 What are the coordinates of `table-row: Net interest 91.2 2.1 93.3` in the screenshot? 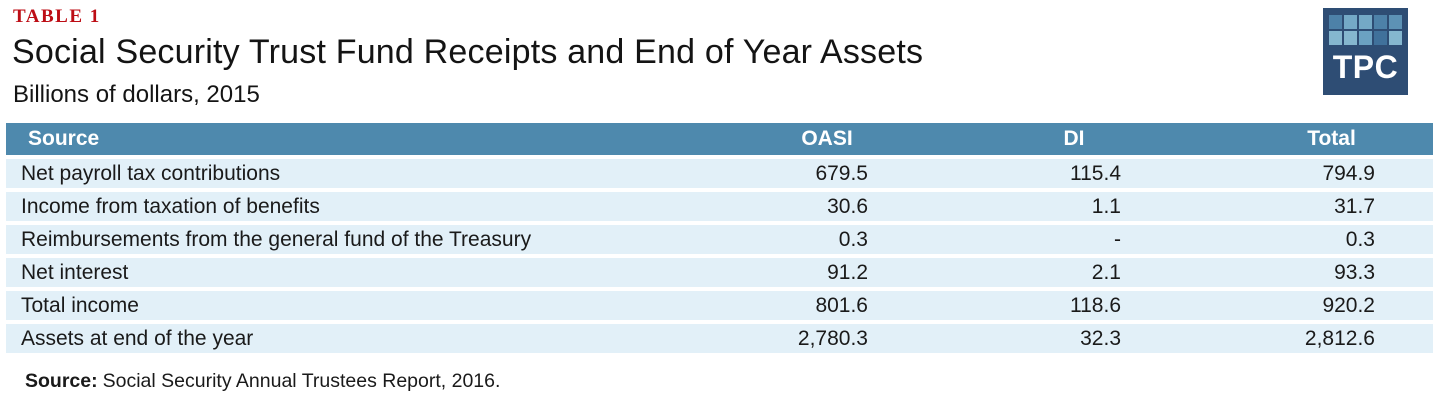 It's located at (719, 273).